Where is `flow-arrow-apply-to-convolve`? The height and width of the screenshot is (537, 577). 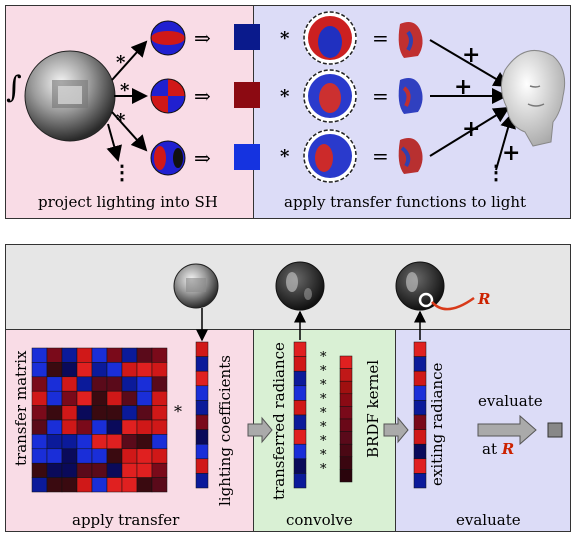 flow-arrow-apply-to-convolve is located at coordinates (260, 430).